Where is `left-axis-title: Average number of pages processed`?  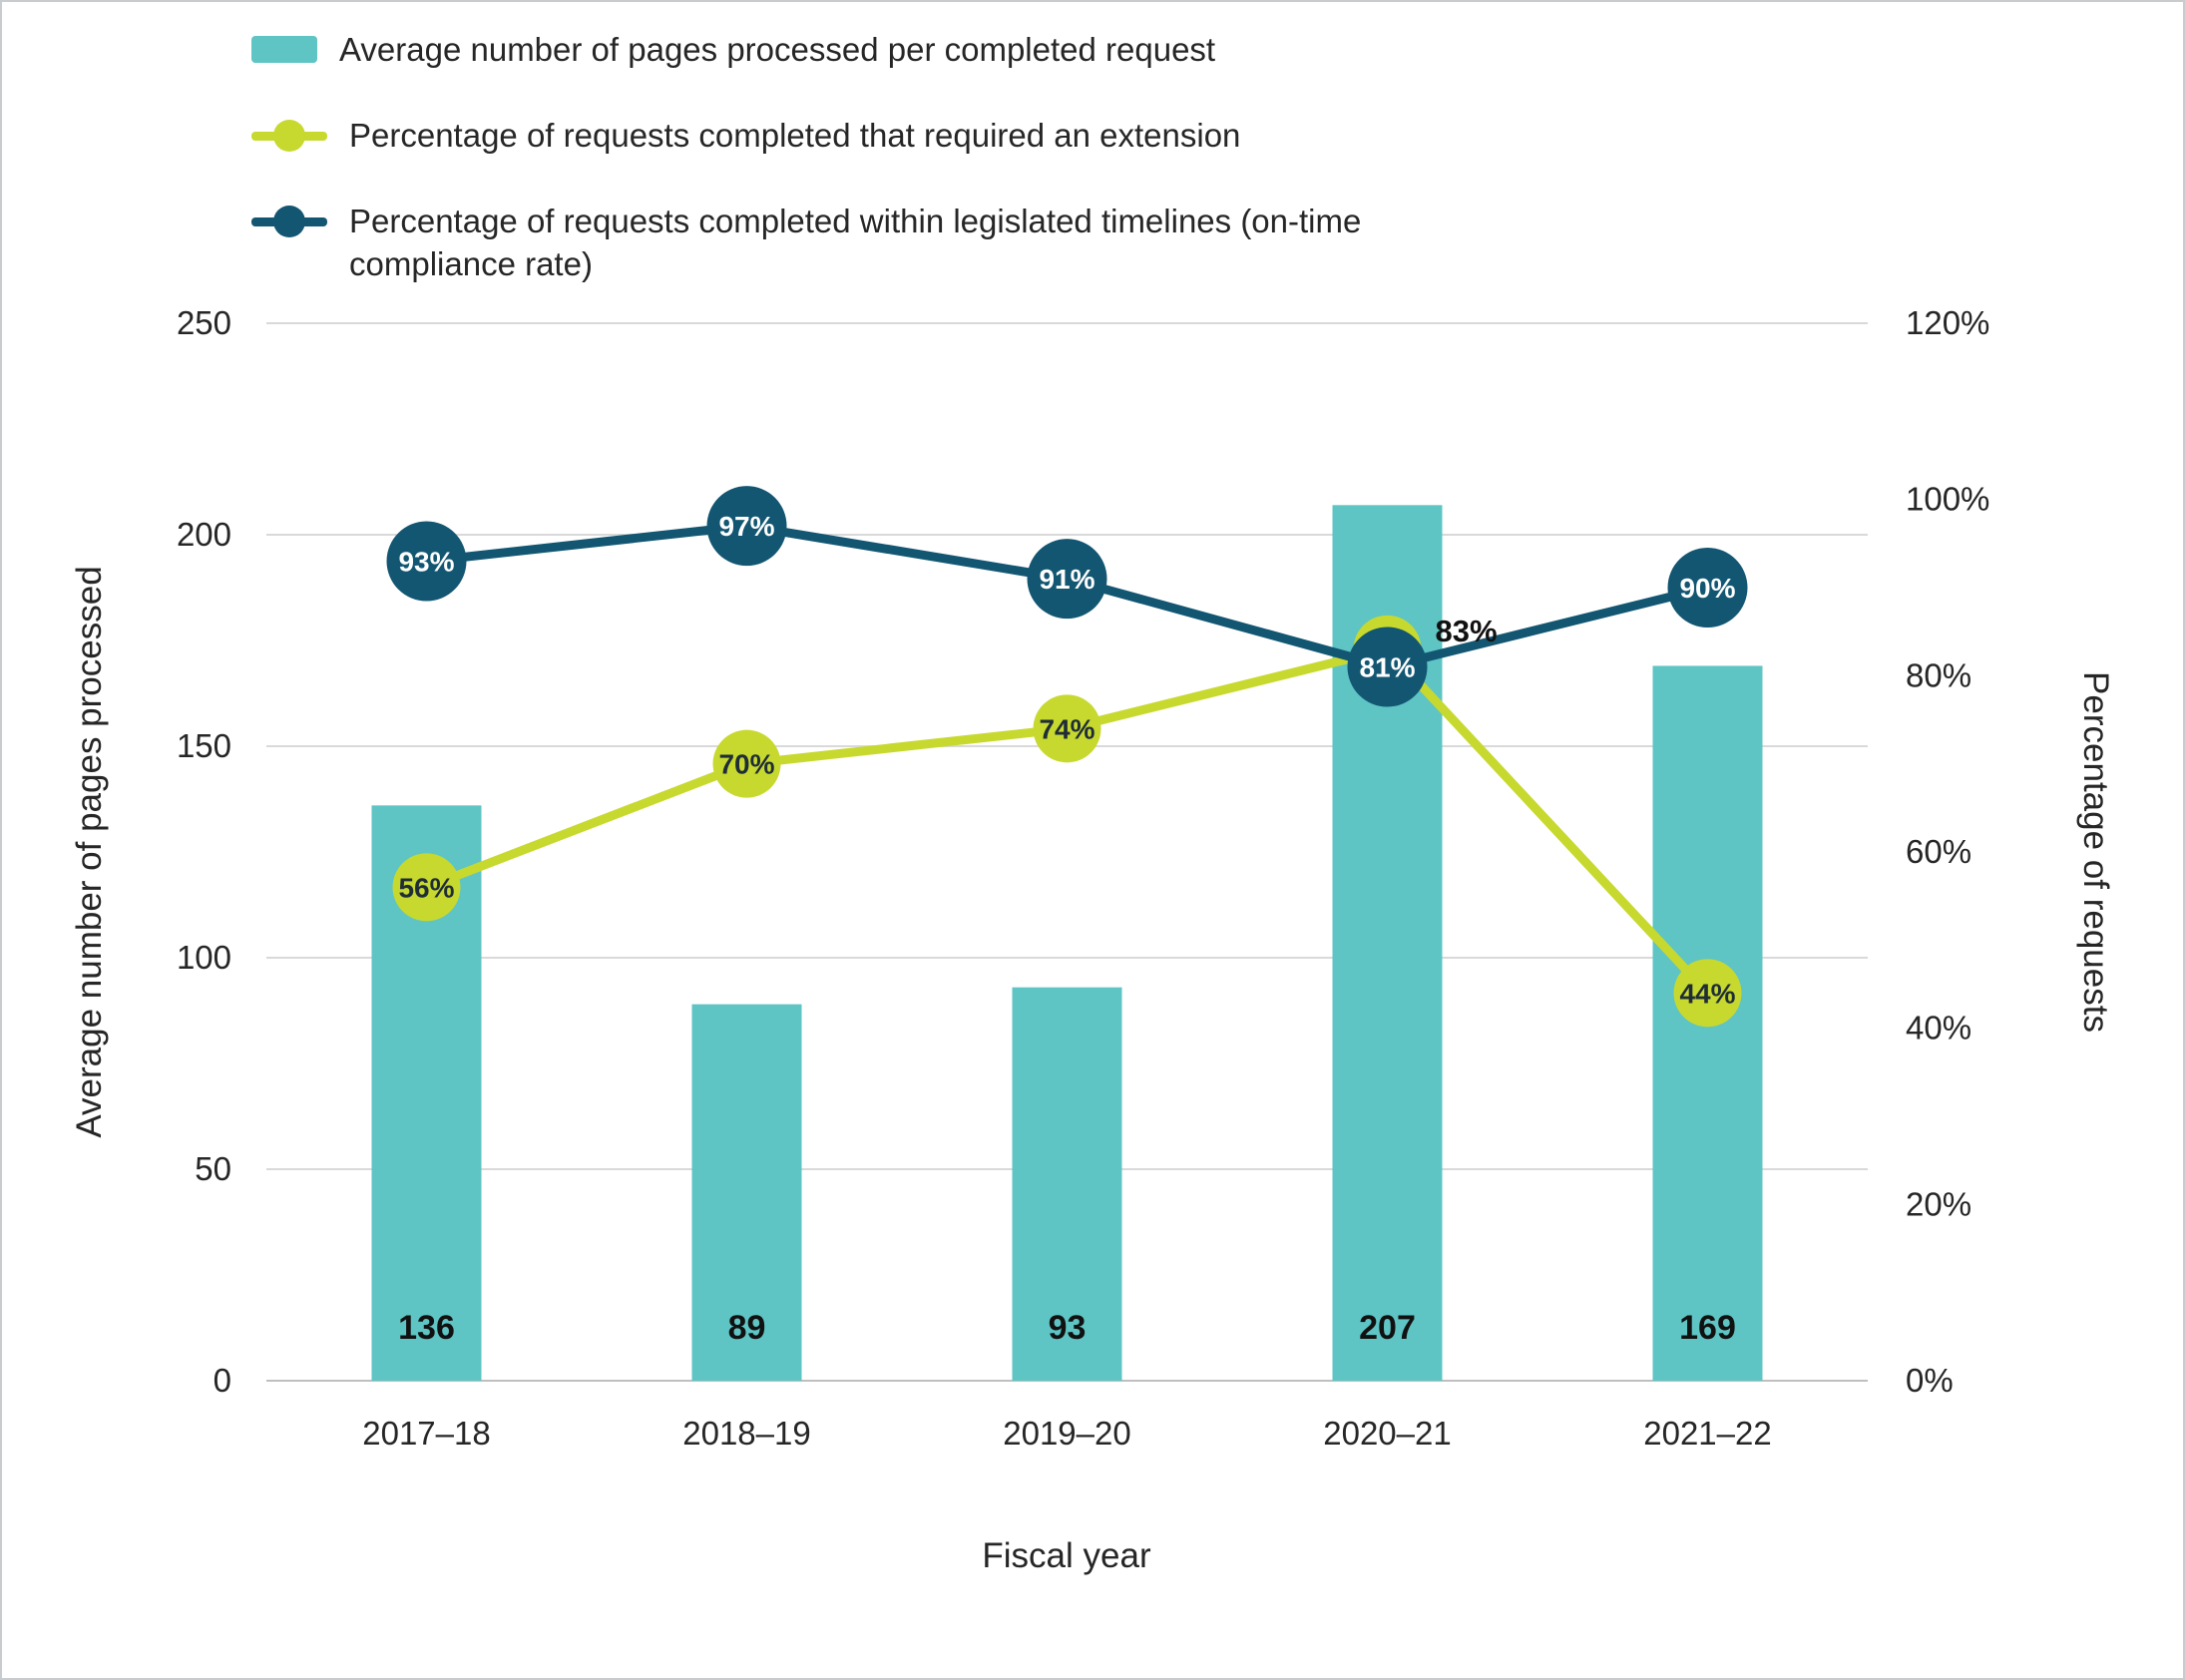
left-axis-title: Average number of pages processed is located at coordinates (90, 852).